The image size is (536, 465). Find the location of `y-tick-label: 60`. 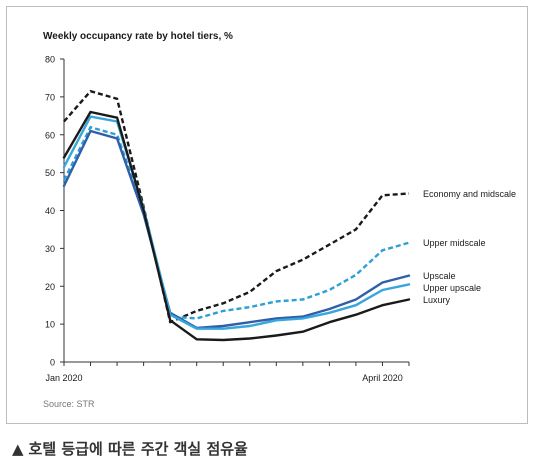

y-tick-label: 60 is located at coordinates (50, 135).